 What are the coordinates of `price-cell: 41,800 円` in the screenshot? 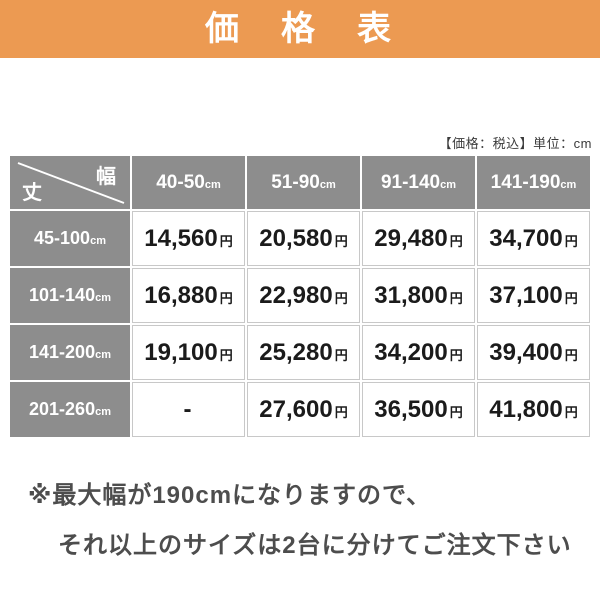 It's located at (533, 409).